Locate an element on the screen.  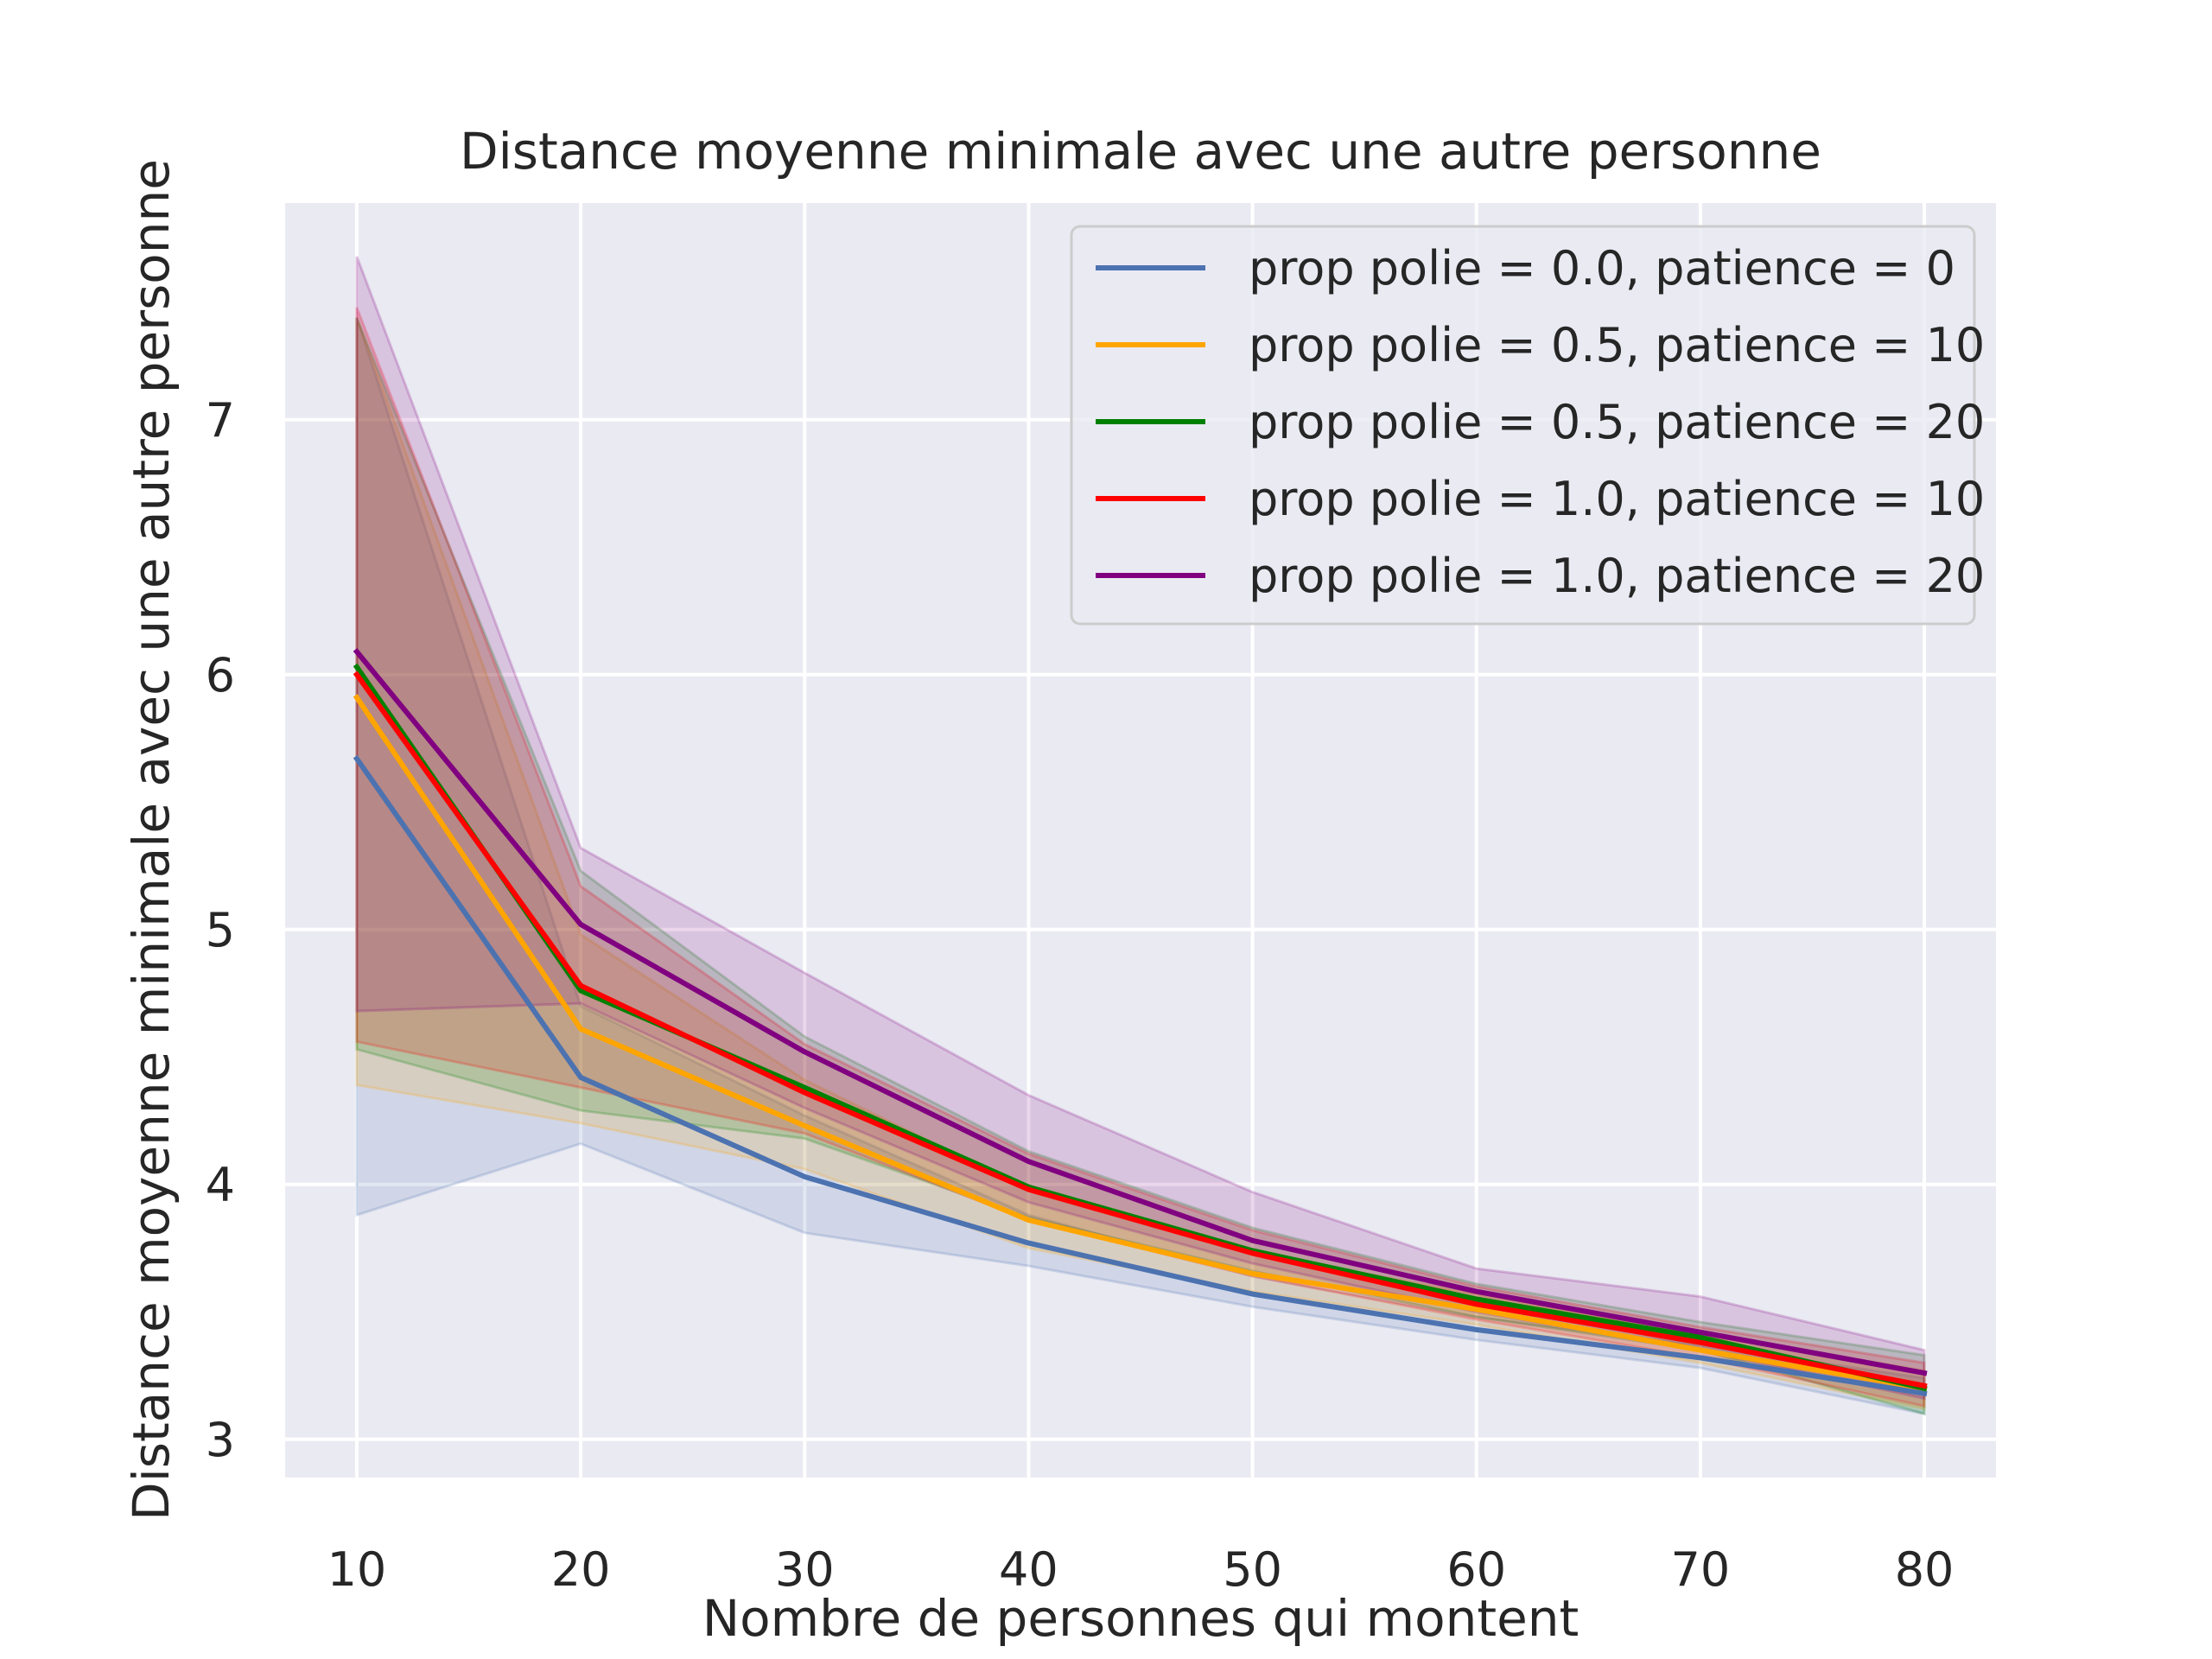
y-tick-label: 3 is located at coordinates (220, 1440).